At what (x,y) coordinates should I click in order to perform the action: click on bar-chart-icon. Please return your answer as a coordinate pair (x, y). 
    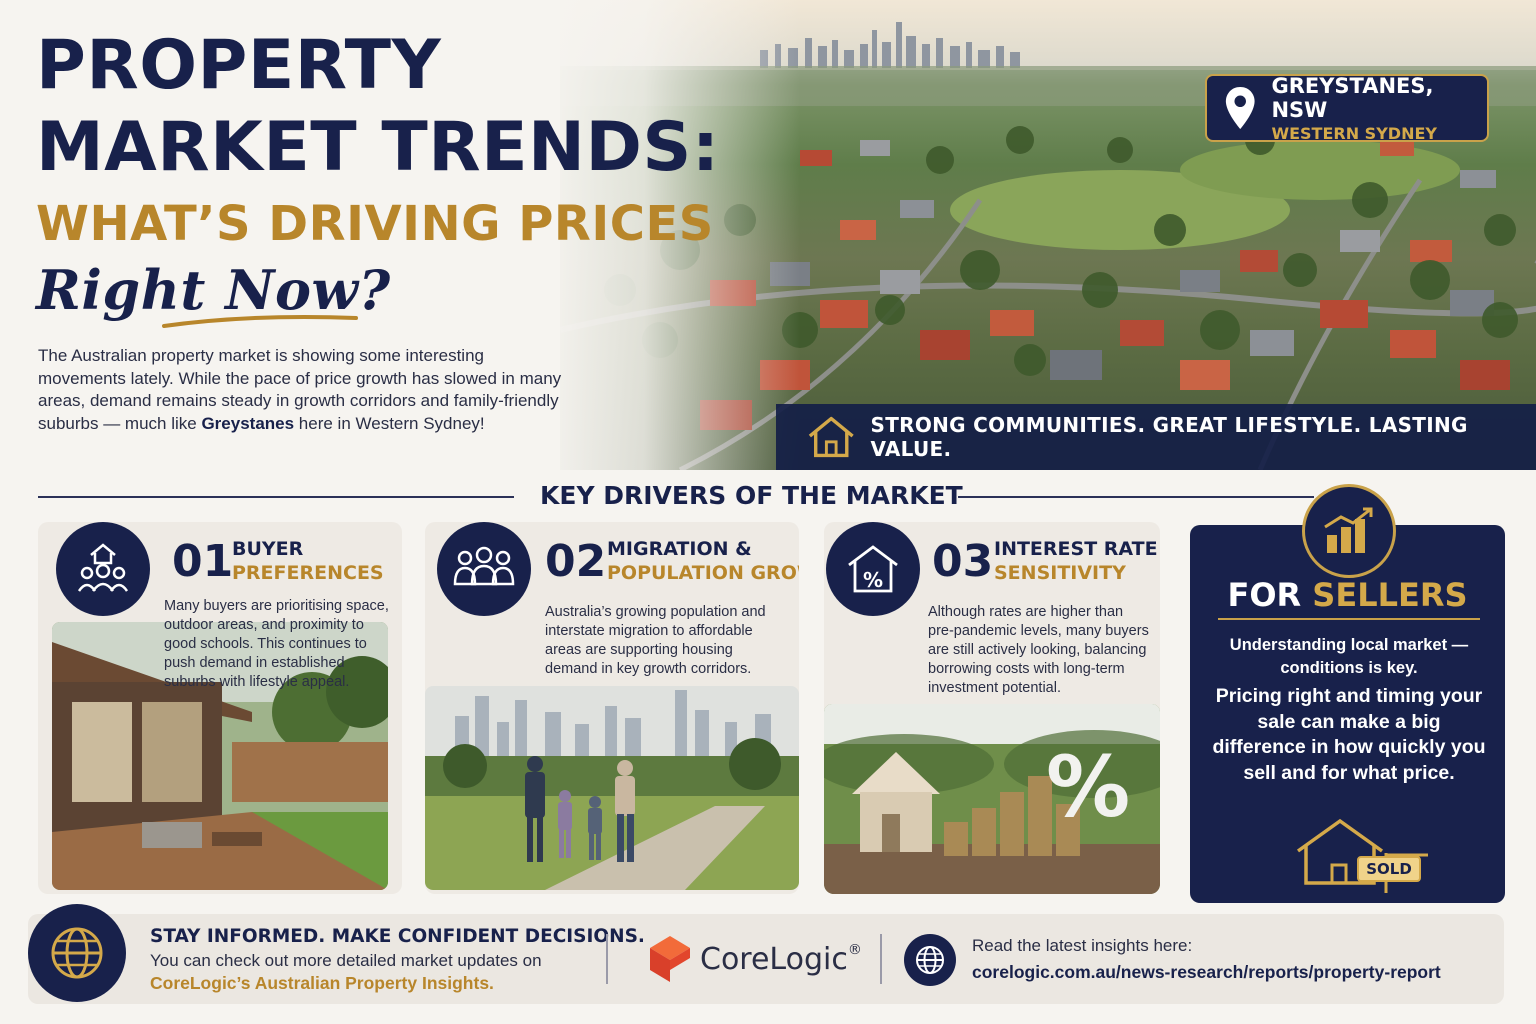
    Looking at the image, I should click on (1349, 531).